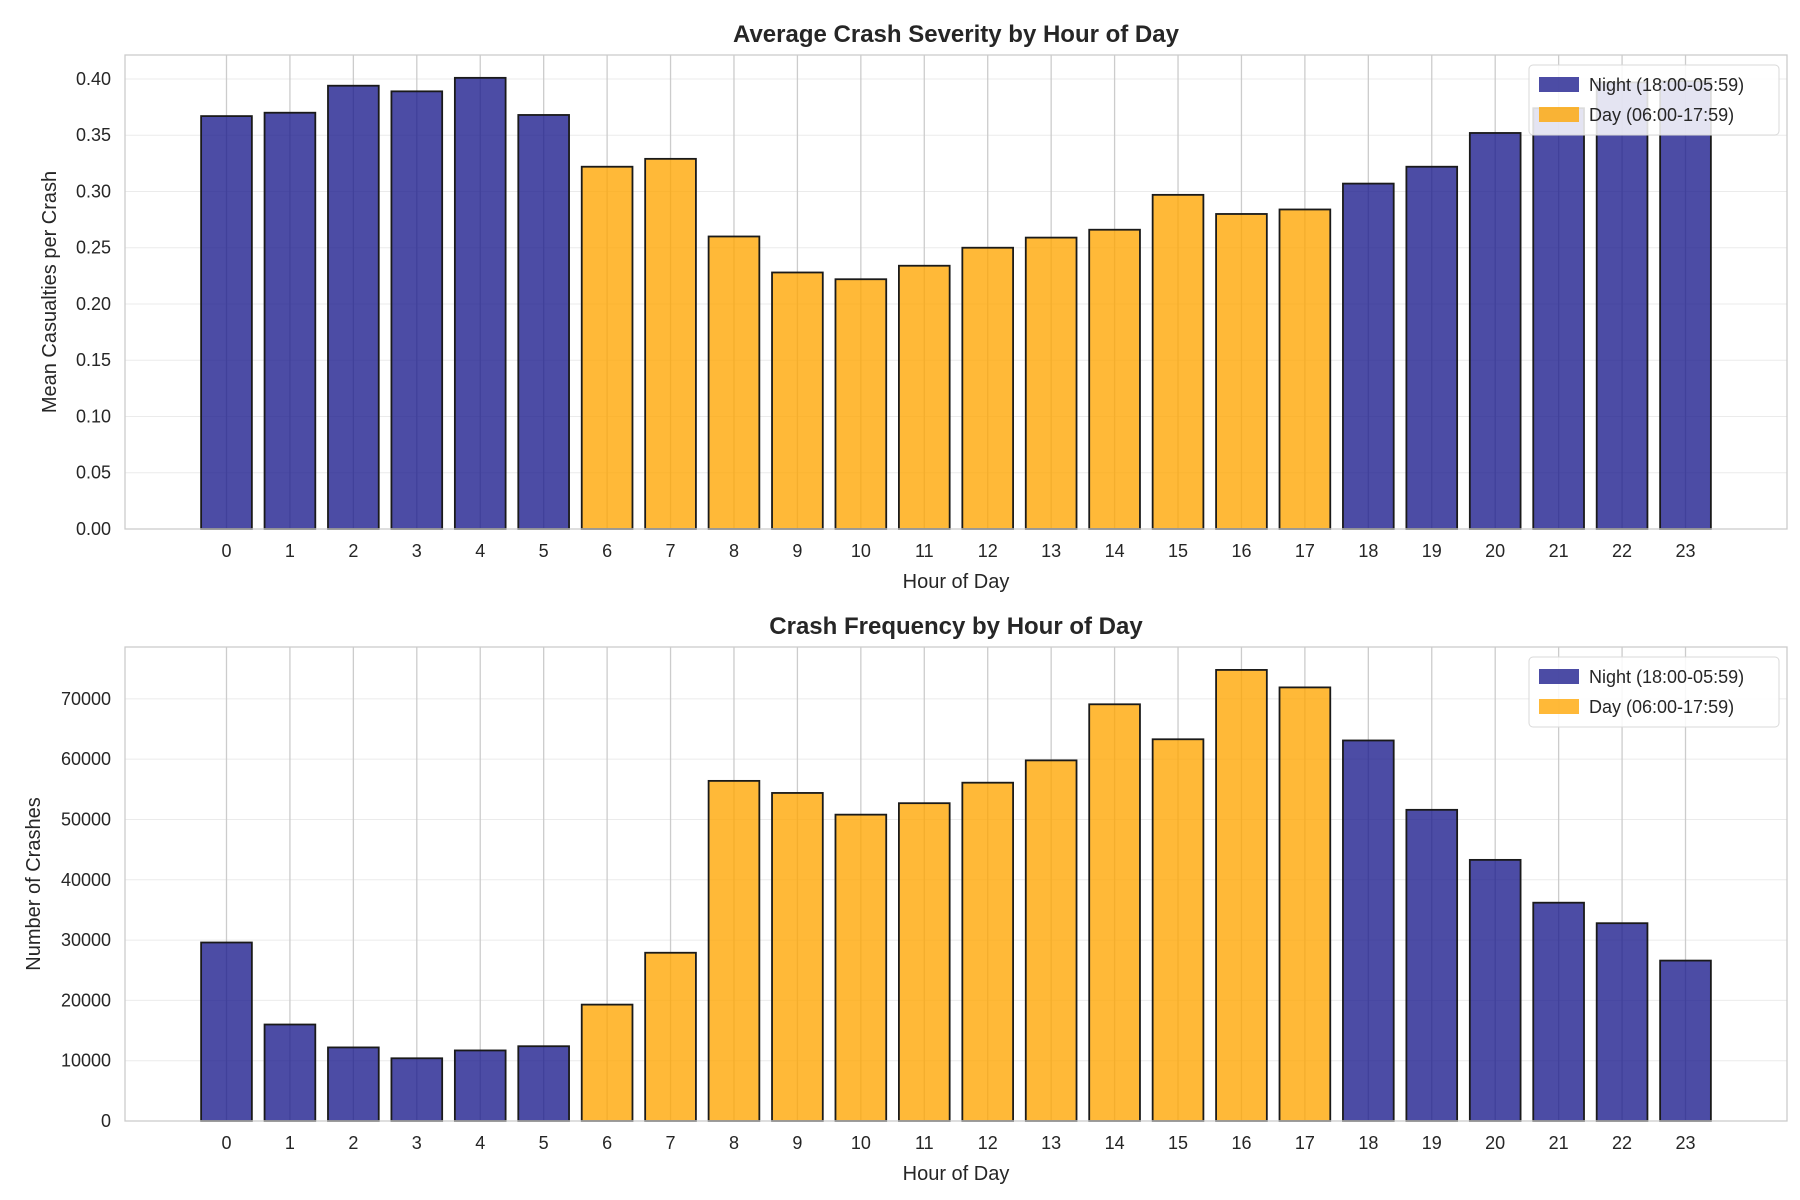 This screenshot has width=1800, height=1200. Describe the element at coordinates (671, 551) in the screenshot. I see `x-tick-label: 7` at that location.